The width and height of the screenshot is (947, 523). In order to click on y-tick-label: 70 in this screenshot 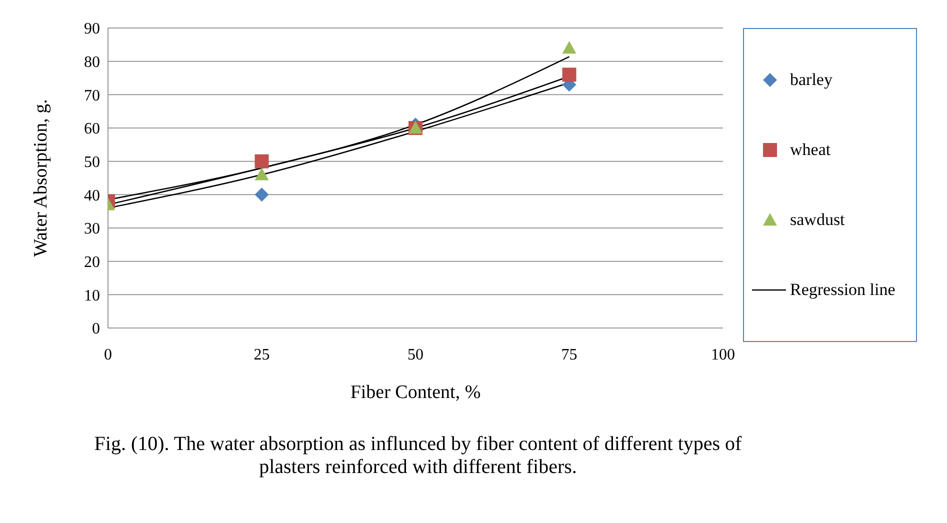, I will do `click(92, 95)`.